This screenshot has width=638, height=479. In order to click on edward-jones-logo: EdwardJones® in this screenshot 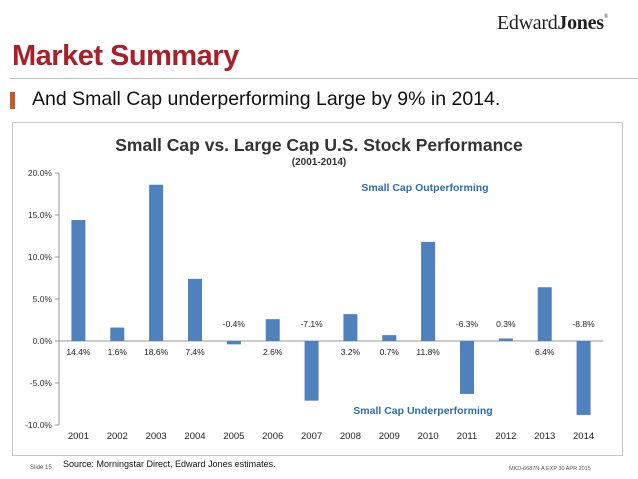, I will do `click(552, 23)`.